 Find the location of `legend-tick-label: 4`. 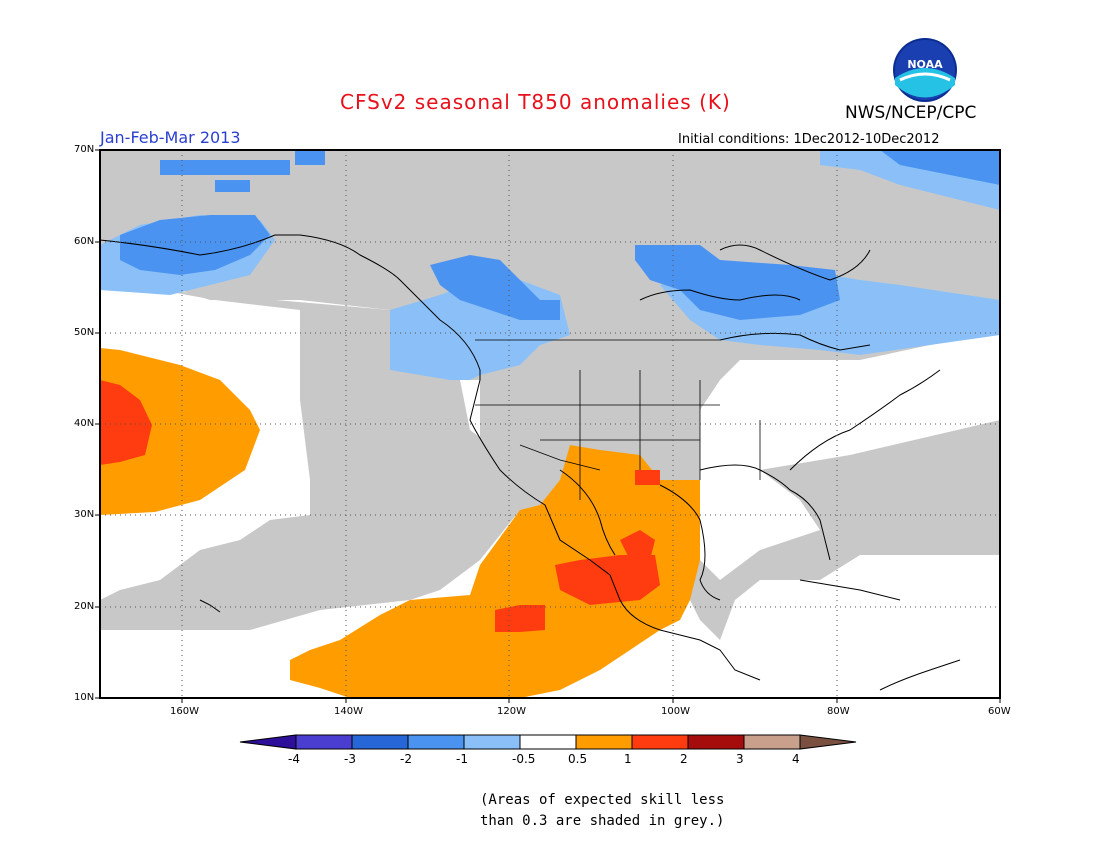

legend-tick-label: 4 is located at coordinates (796, 759).